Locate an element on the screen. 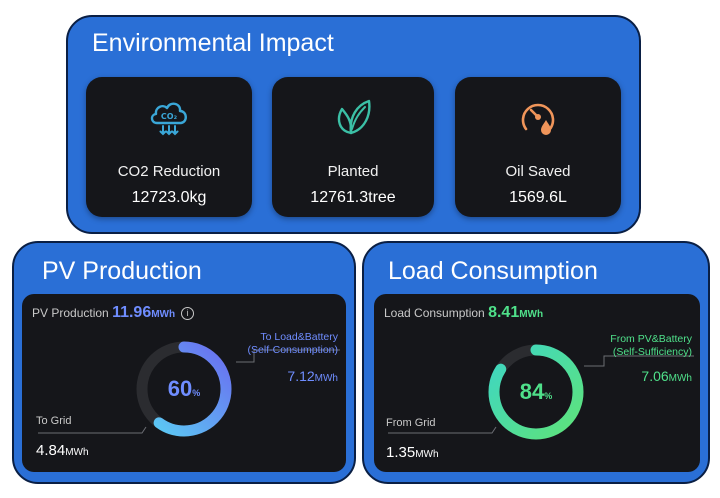  load-donut-chart: 84% is located at coordinates (536, 392).